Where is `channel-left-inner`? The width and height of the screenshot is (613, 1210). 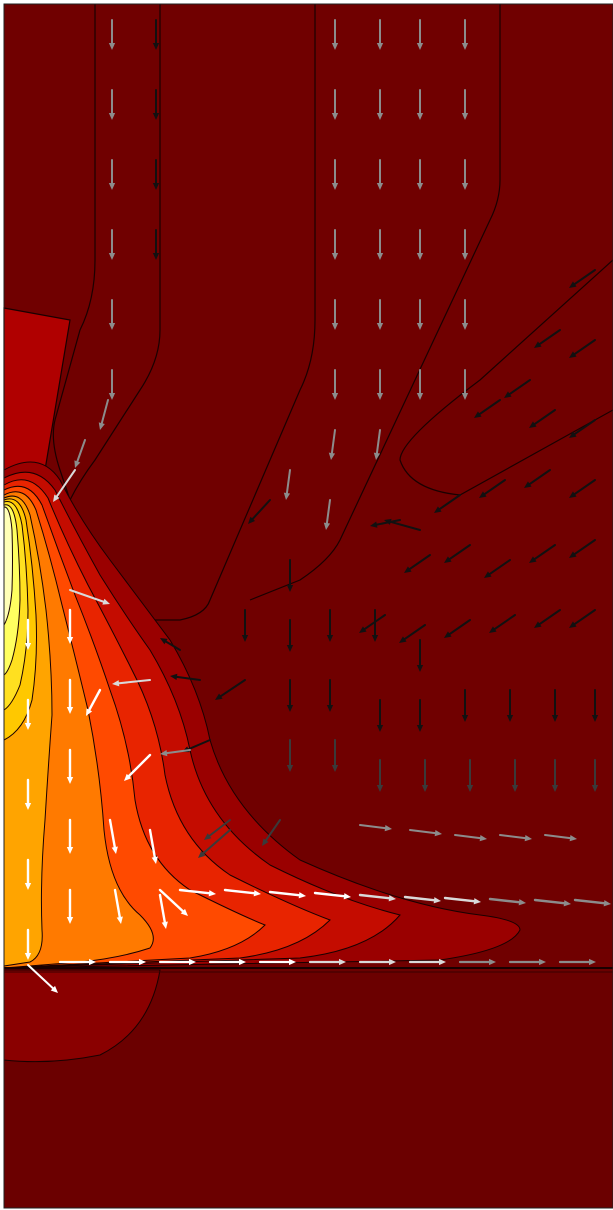 channel-left-inner is located at coordinates (115, 252).